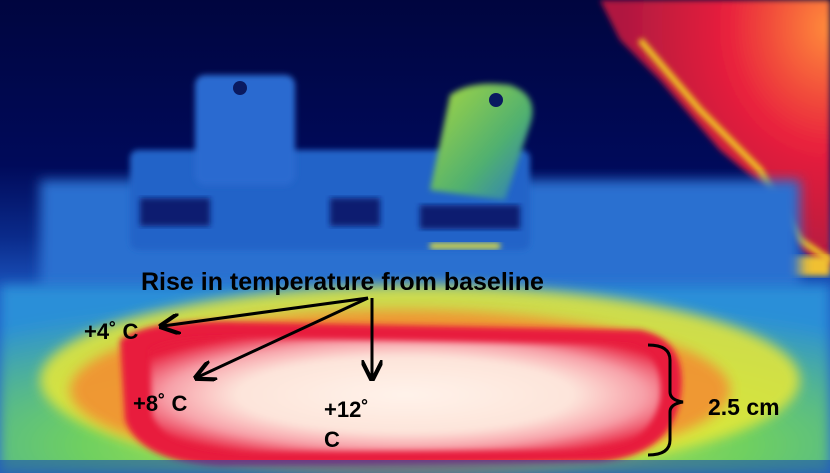  Describe the element at coordinates (111, 331) in the screenshot. I see `label-plus-4c: +4˚ C` at that location.